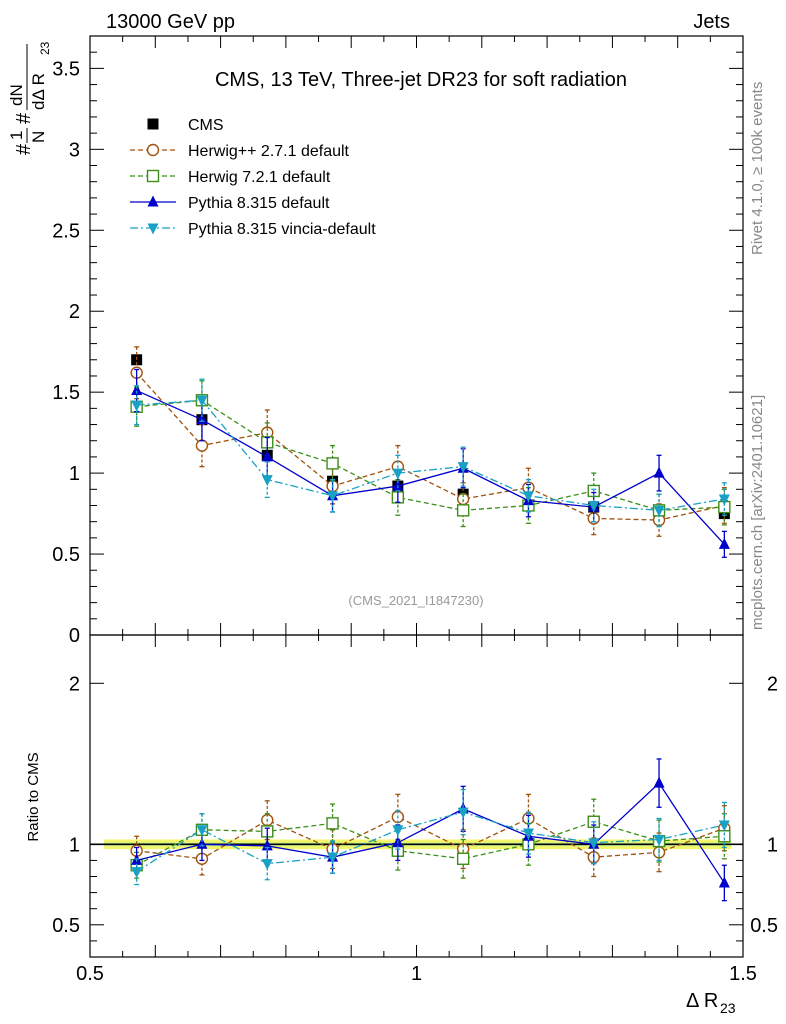 This screenshot has height=1024, width=786. I want to click on main-y-axis-label: # 1 N # dN dΔ R 23, so click(29, 98).